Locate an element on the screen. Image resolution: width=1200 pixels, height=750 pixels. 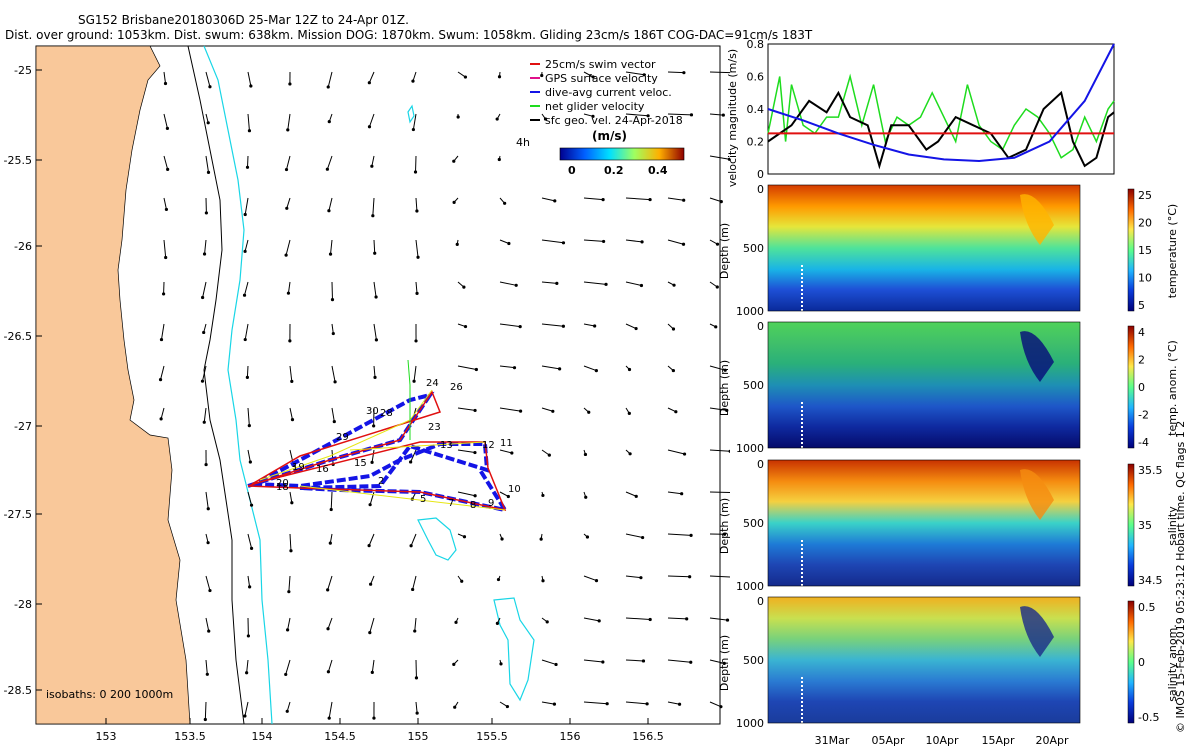
velocity-ylabel: velocity magnitude (m/s) is located at coordinates (732, 118).